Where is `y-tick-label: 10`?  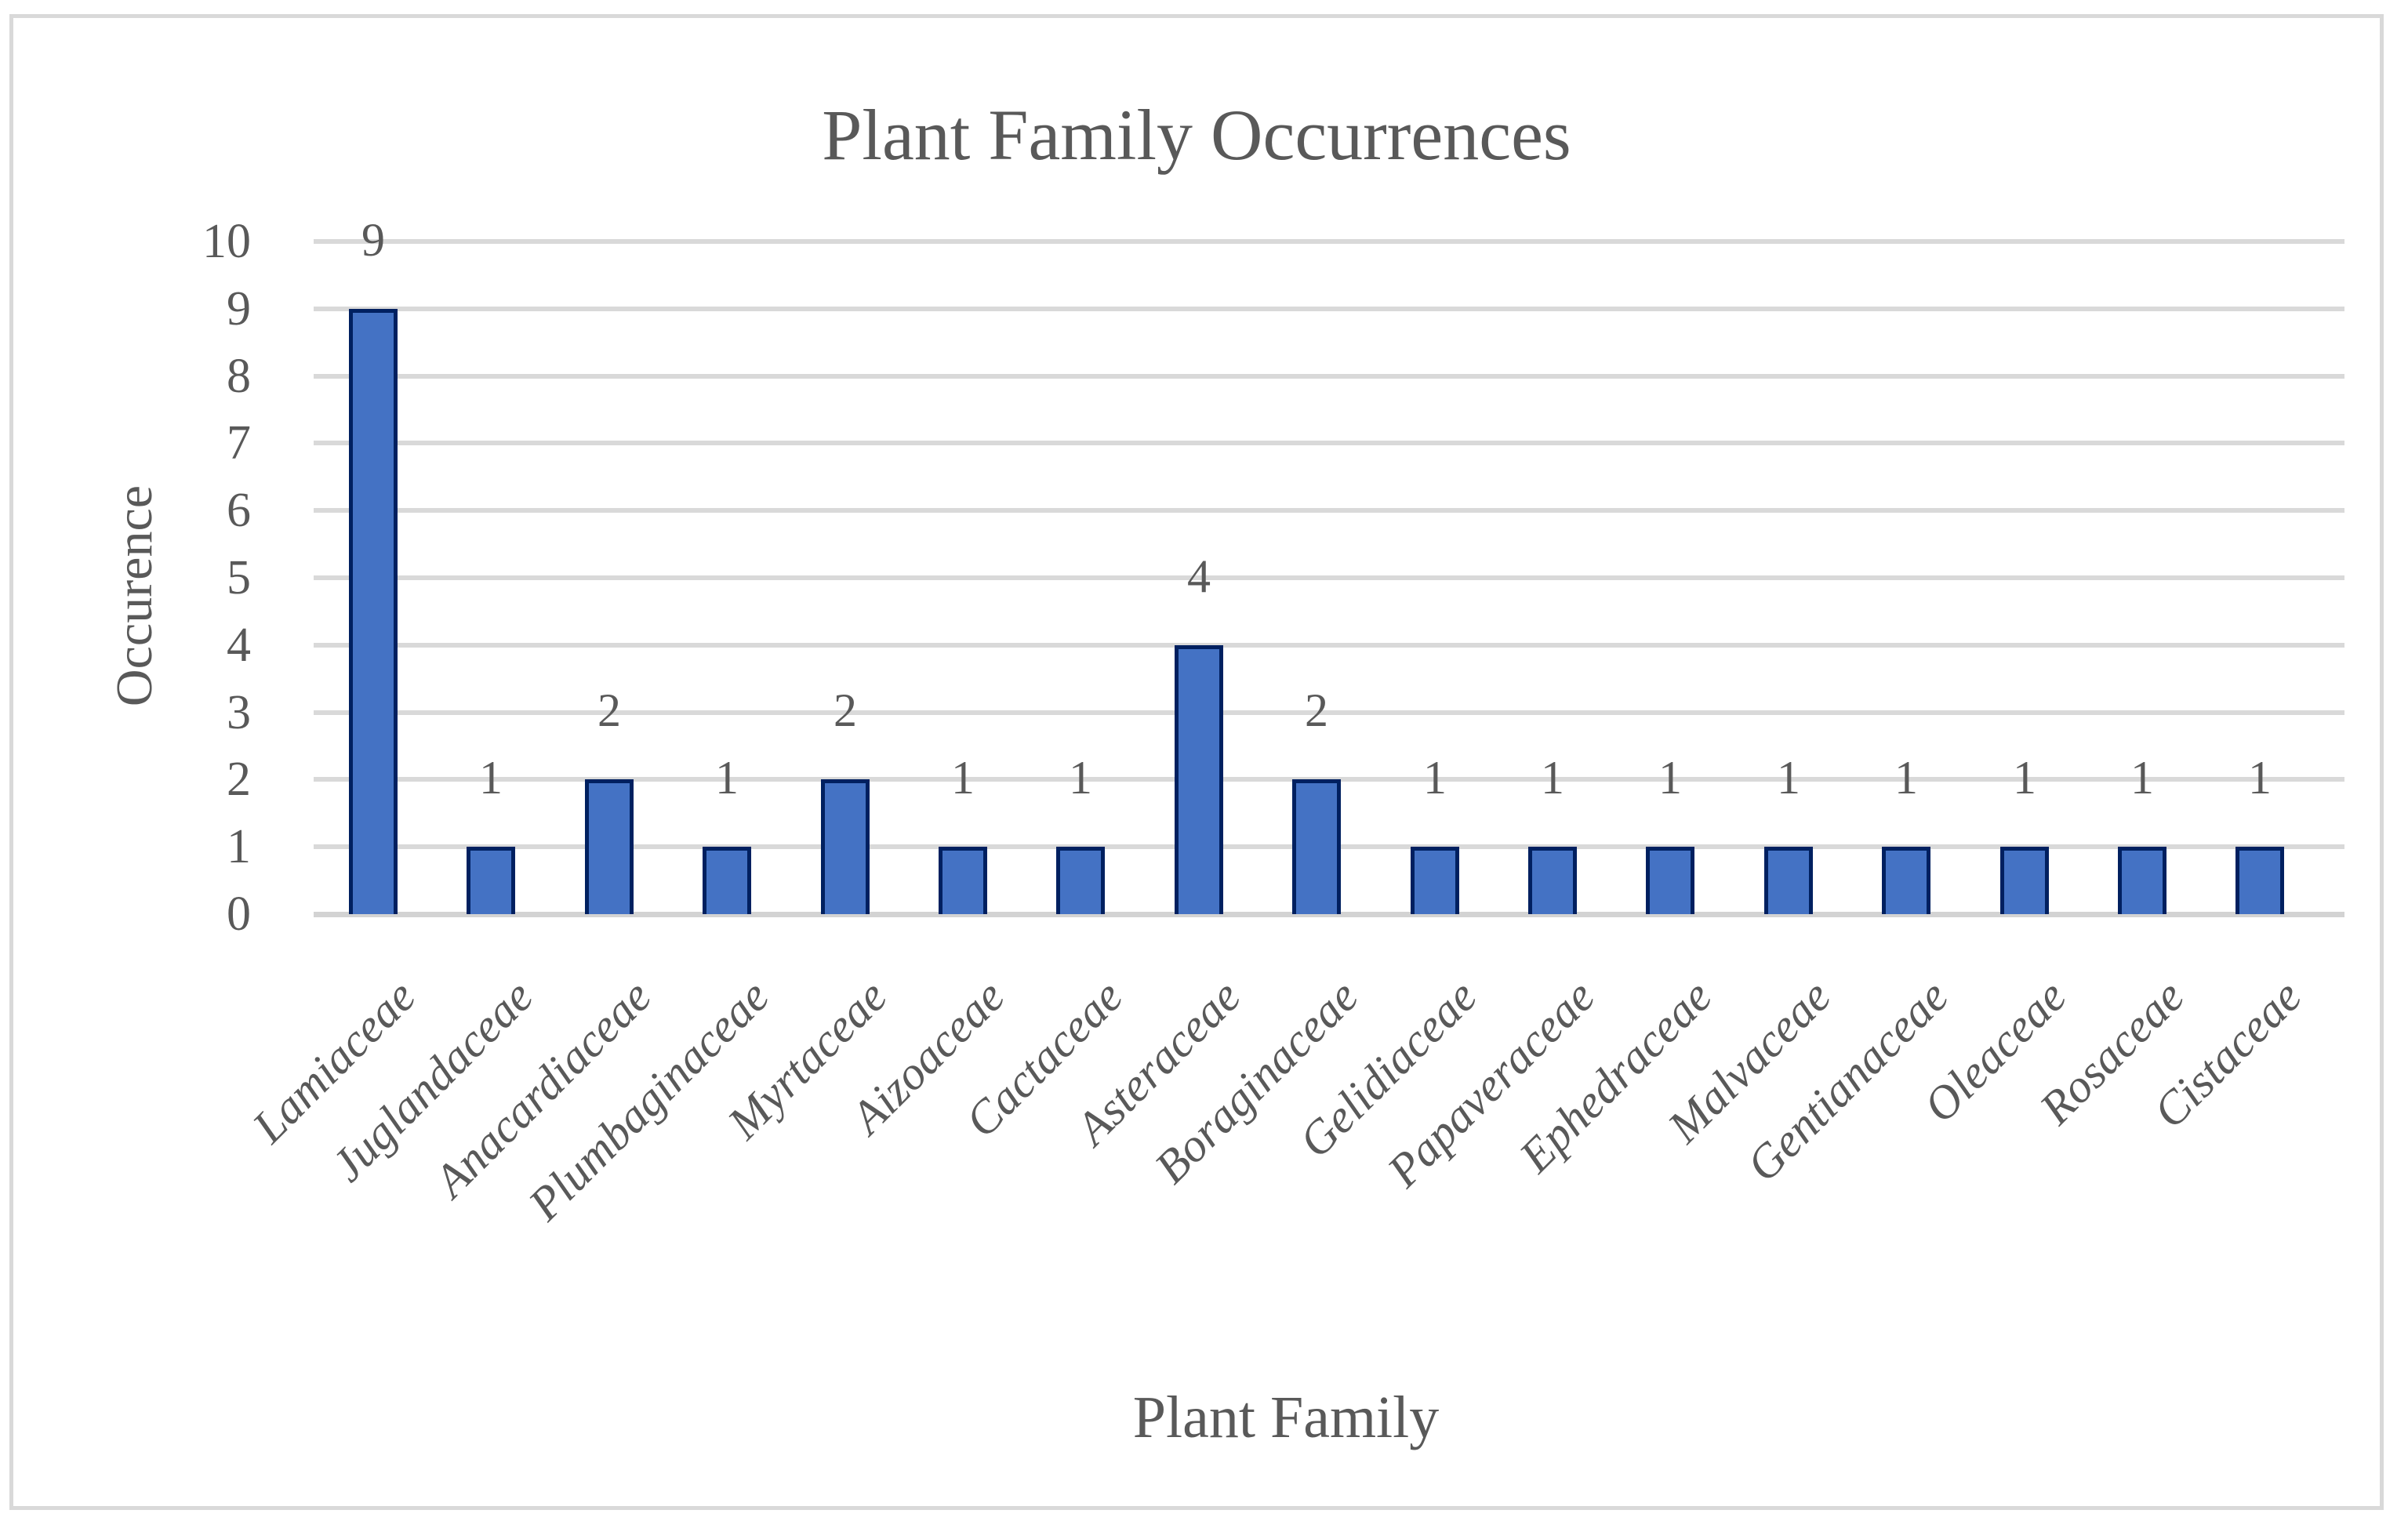
y-tick-label: 10 is located at coordinates (226, 241).